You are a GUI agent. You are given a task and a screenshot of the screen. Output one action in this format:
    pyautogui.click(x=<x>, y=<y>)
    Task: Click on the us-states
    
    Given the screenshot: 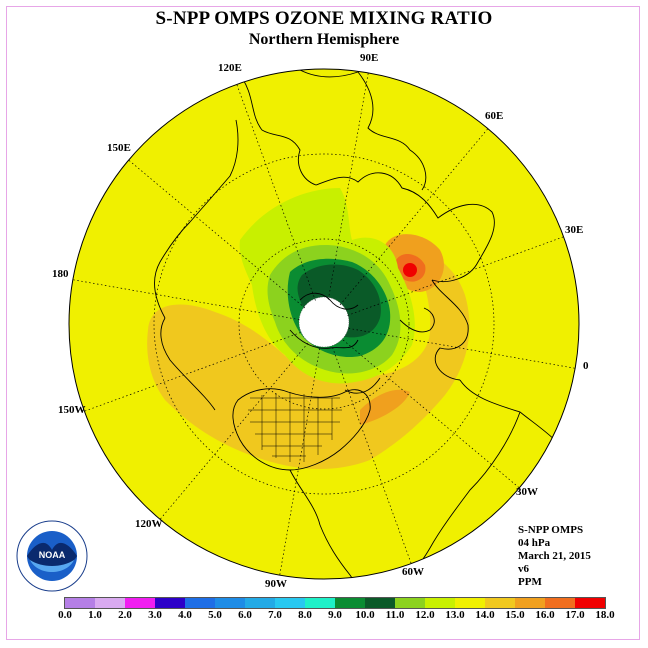 What is the action you would take?
    pyautogui.click(x=295, y=427)
    